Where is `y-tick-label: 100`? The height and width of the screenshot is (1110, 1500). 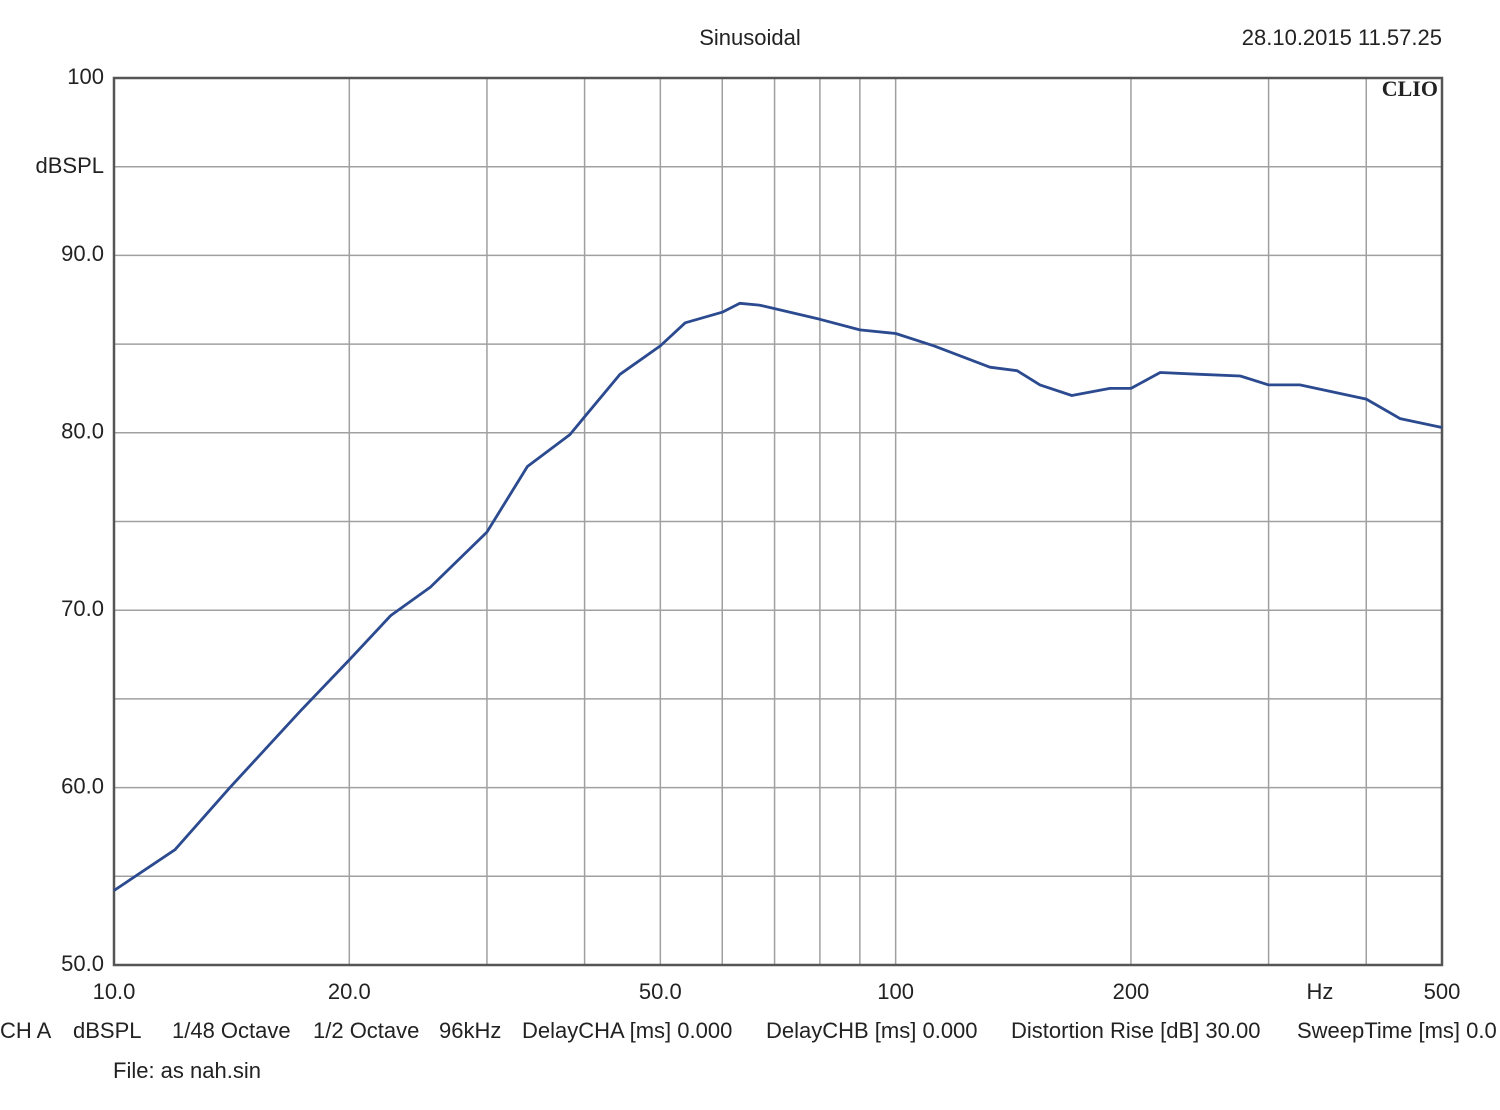 y-tick-label: 100 is located at coordinates (85, 76).